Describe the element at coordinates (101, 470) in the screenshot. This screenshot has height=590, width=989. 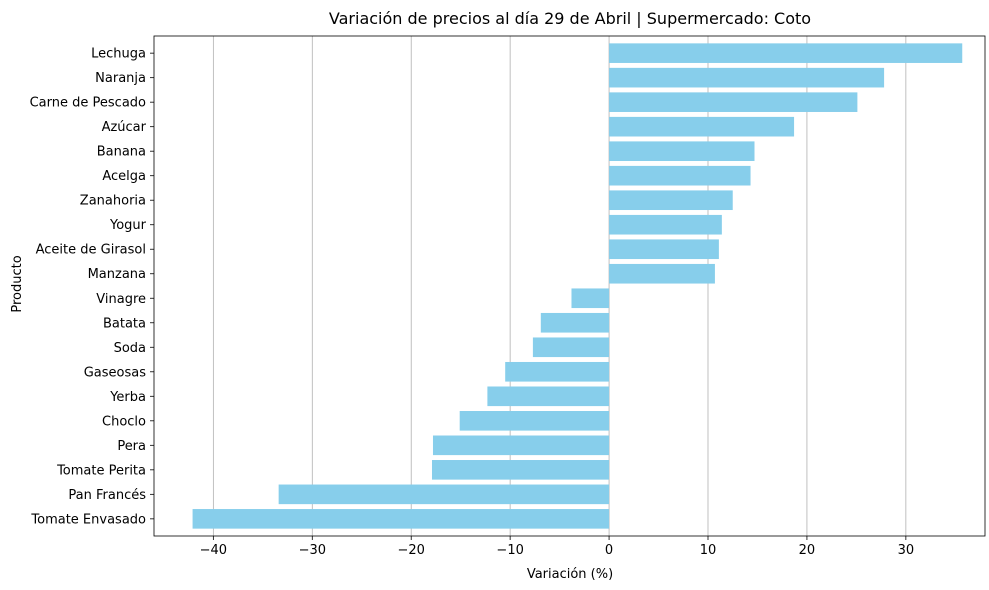
I see `y-tick-label: Tomate Perita` at that location.